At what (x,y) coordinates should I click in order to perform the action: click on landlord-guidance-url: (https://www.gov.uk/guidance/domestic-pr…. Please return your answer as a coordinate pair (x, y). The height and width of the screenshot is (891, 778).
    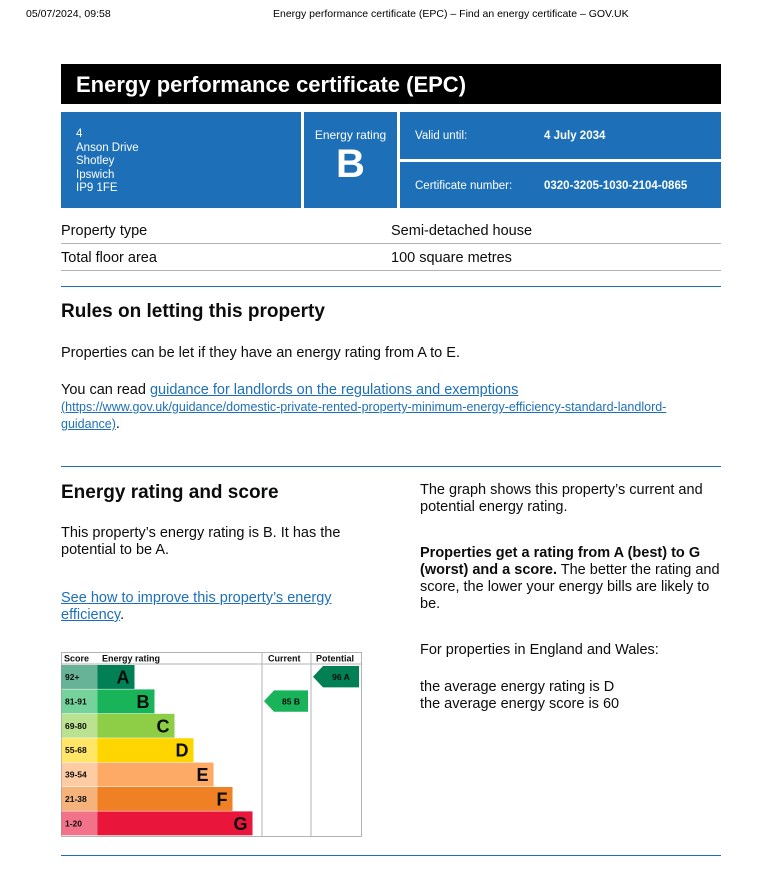
    Looking at the image, I should click on (364, 415).